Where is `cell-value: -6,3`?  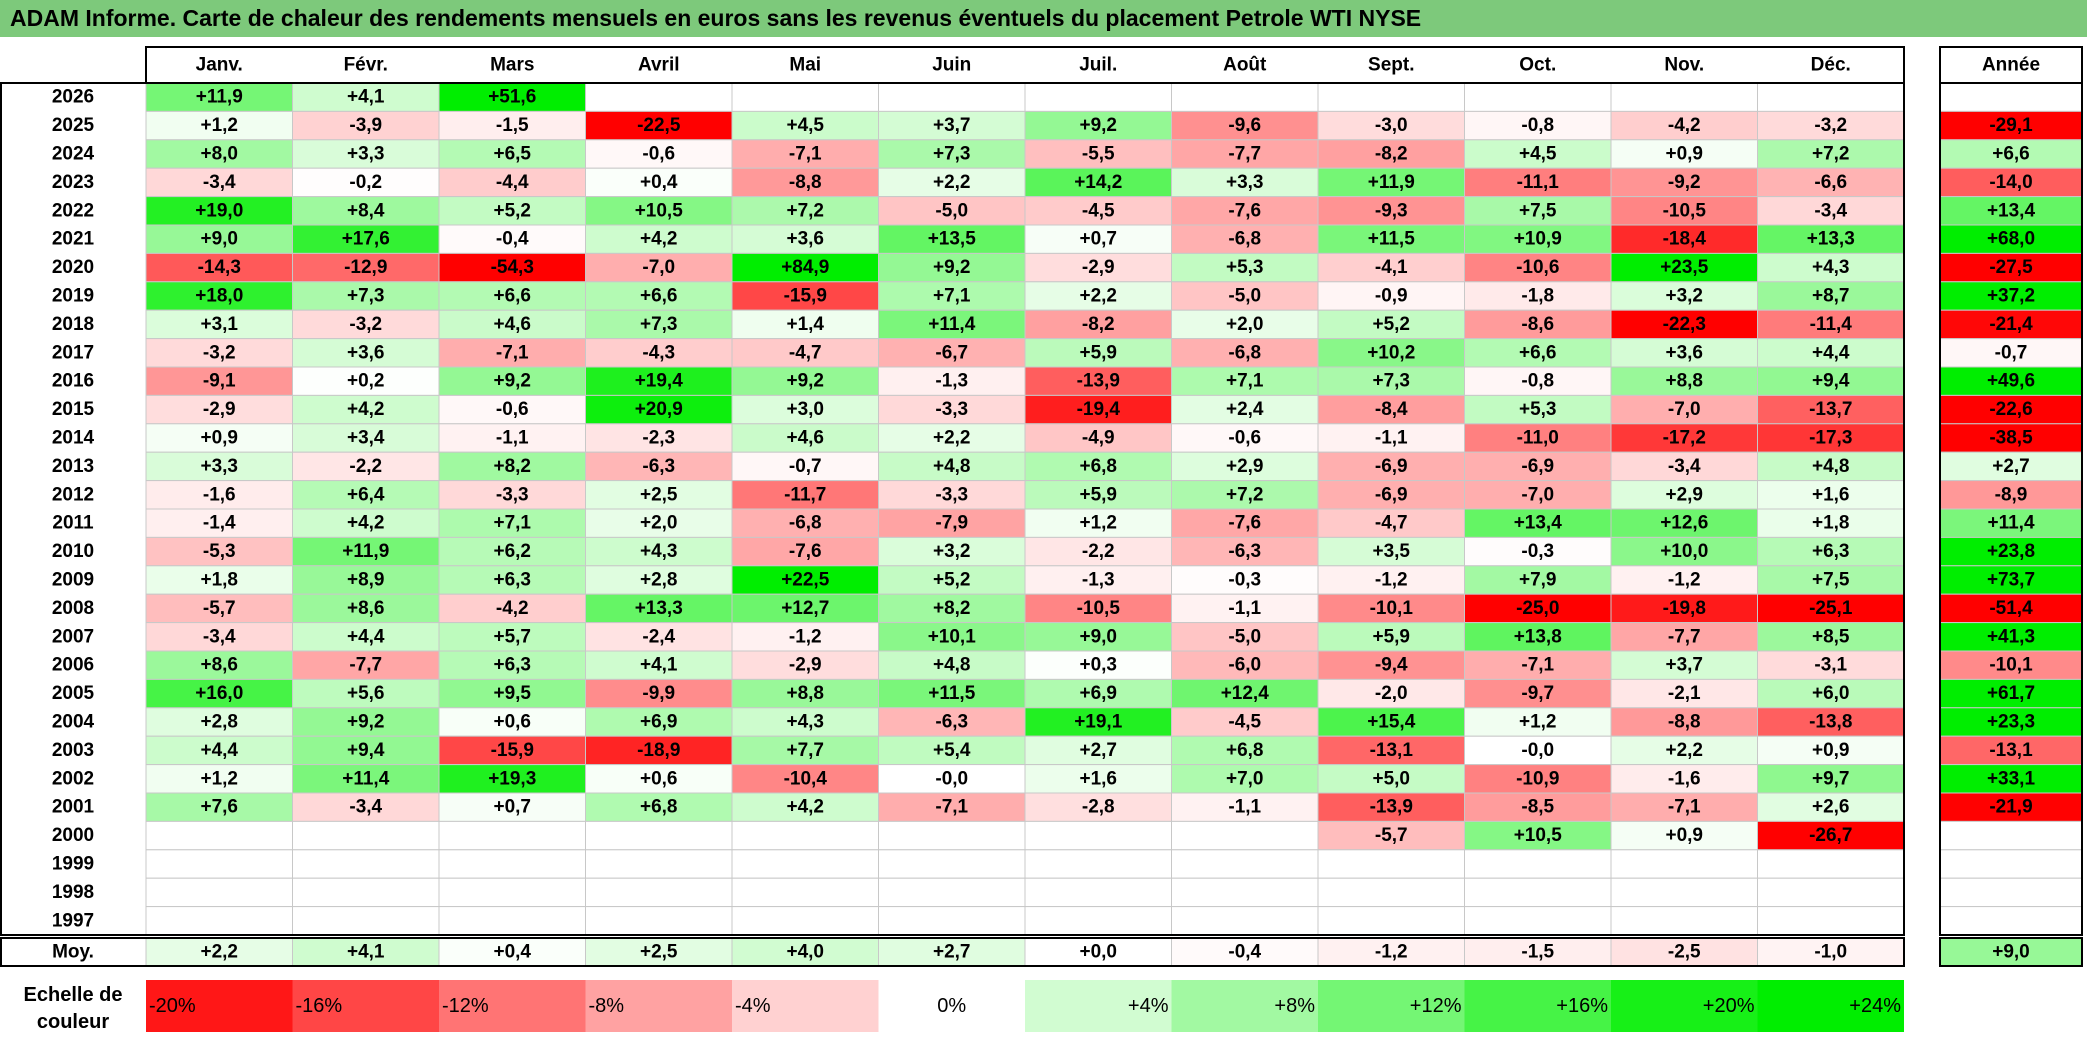 cell-value: -6,3 is located at coordinates (658, 466).